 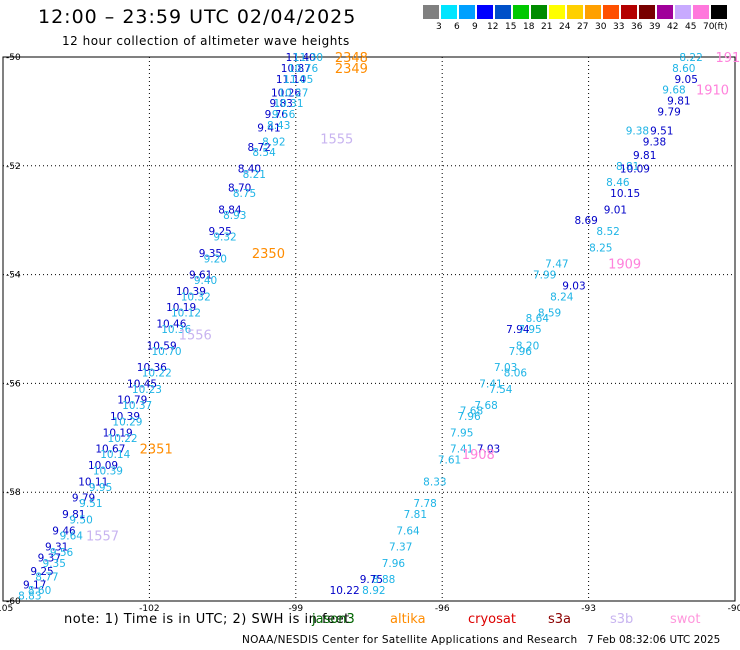 What do you see at coordinates (308, 58) in the screenshot?
I see `wave-height-label: 11.30` at bounding box center [308, 58].